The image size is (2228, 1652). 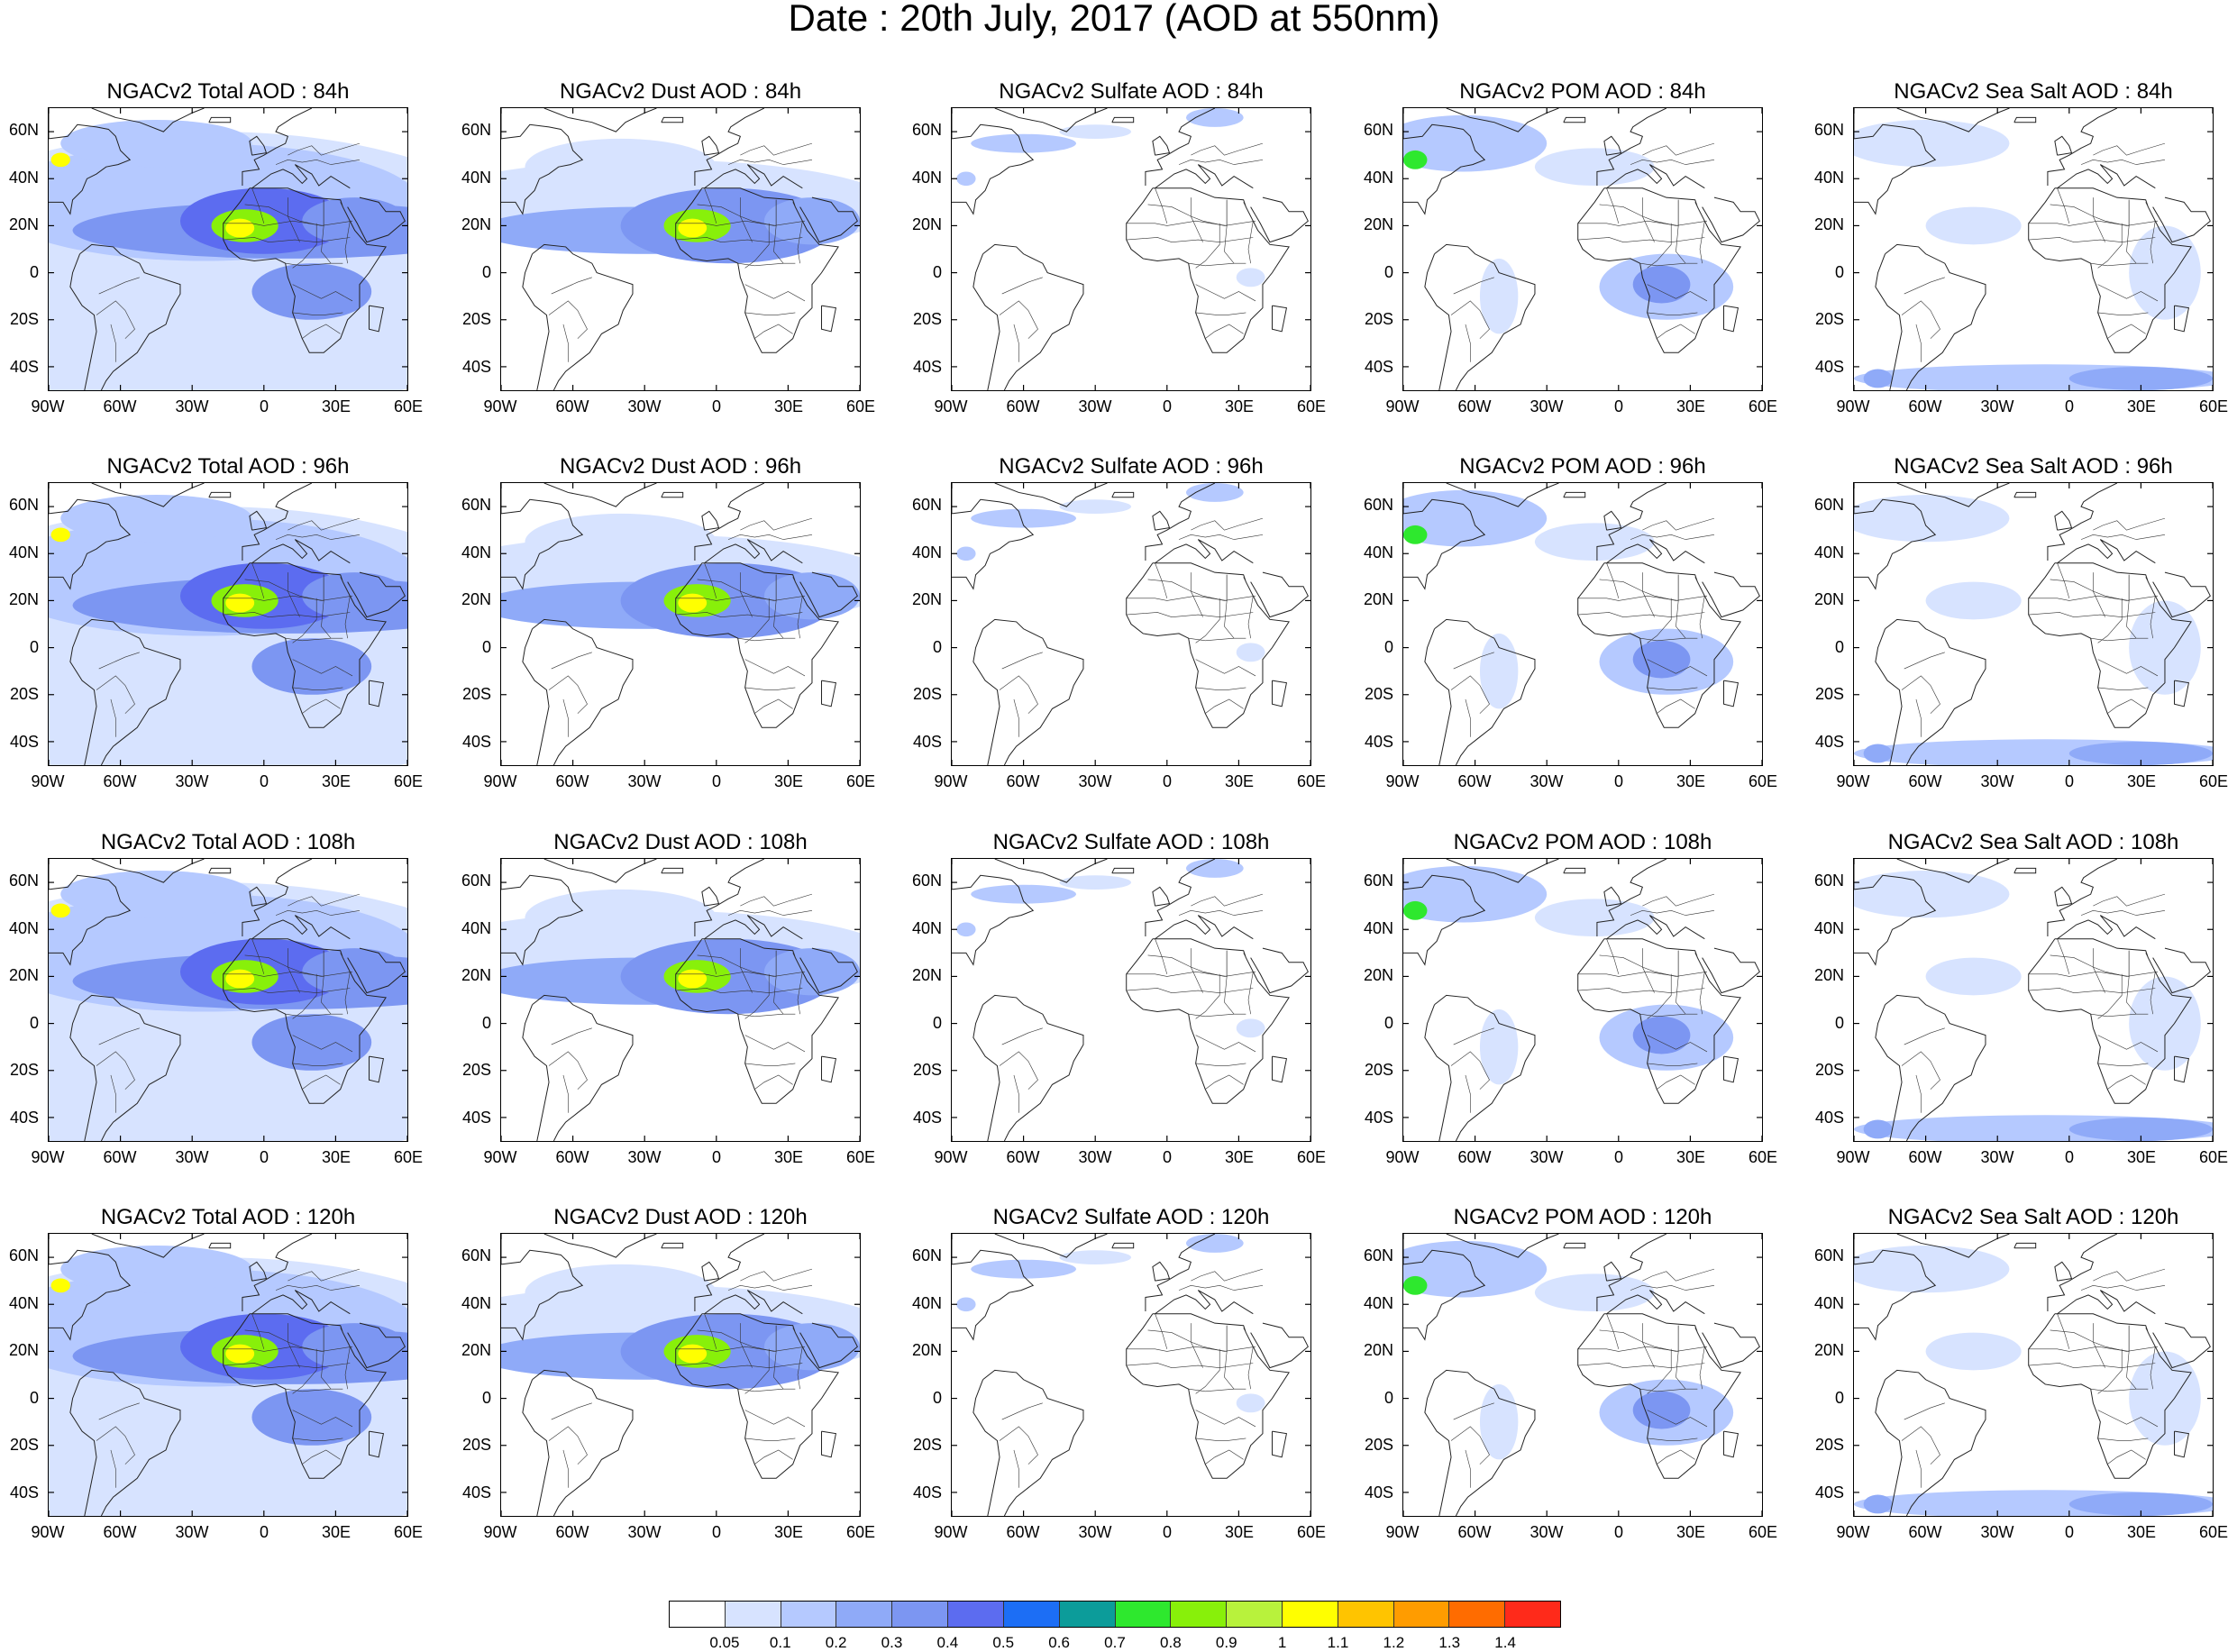 What do you see at coordinates (2181, 594) in the screenshot?
I see `coastline-arabia` at bounding box center [2181, 594].